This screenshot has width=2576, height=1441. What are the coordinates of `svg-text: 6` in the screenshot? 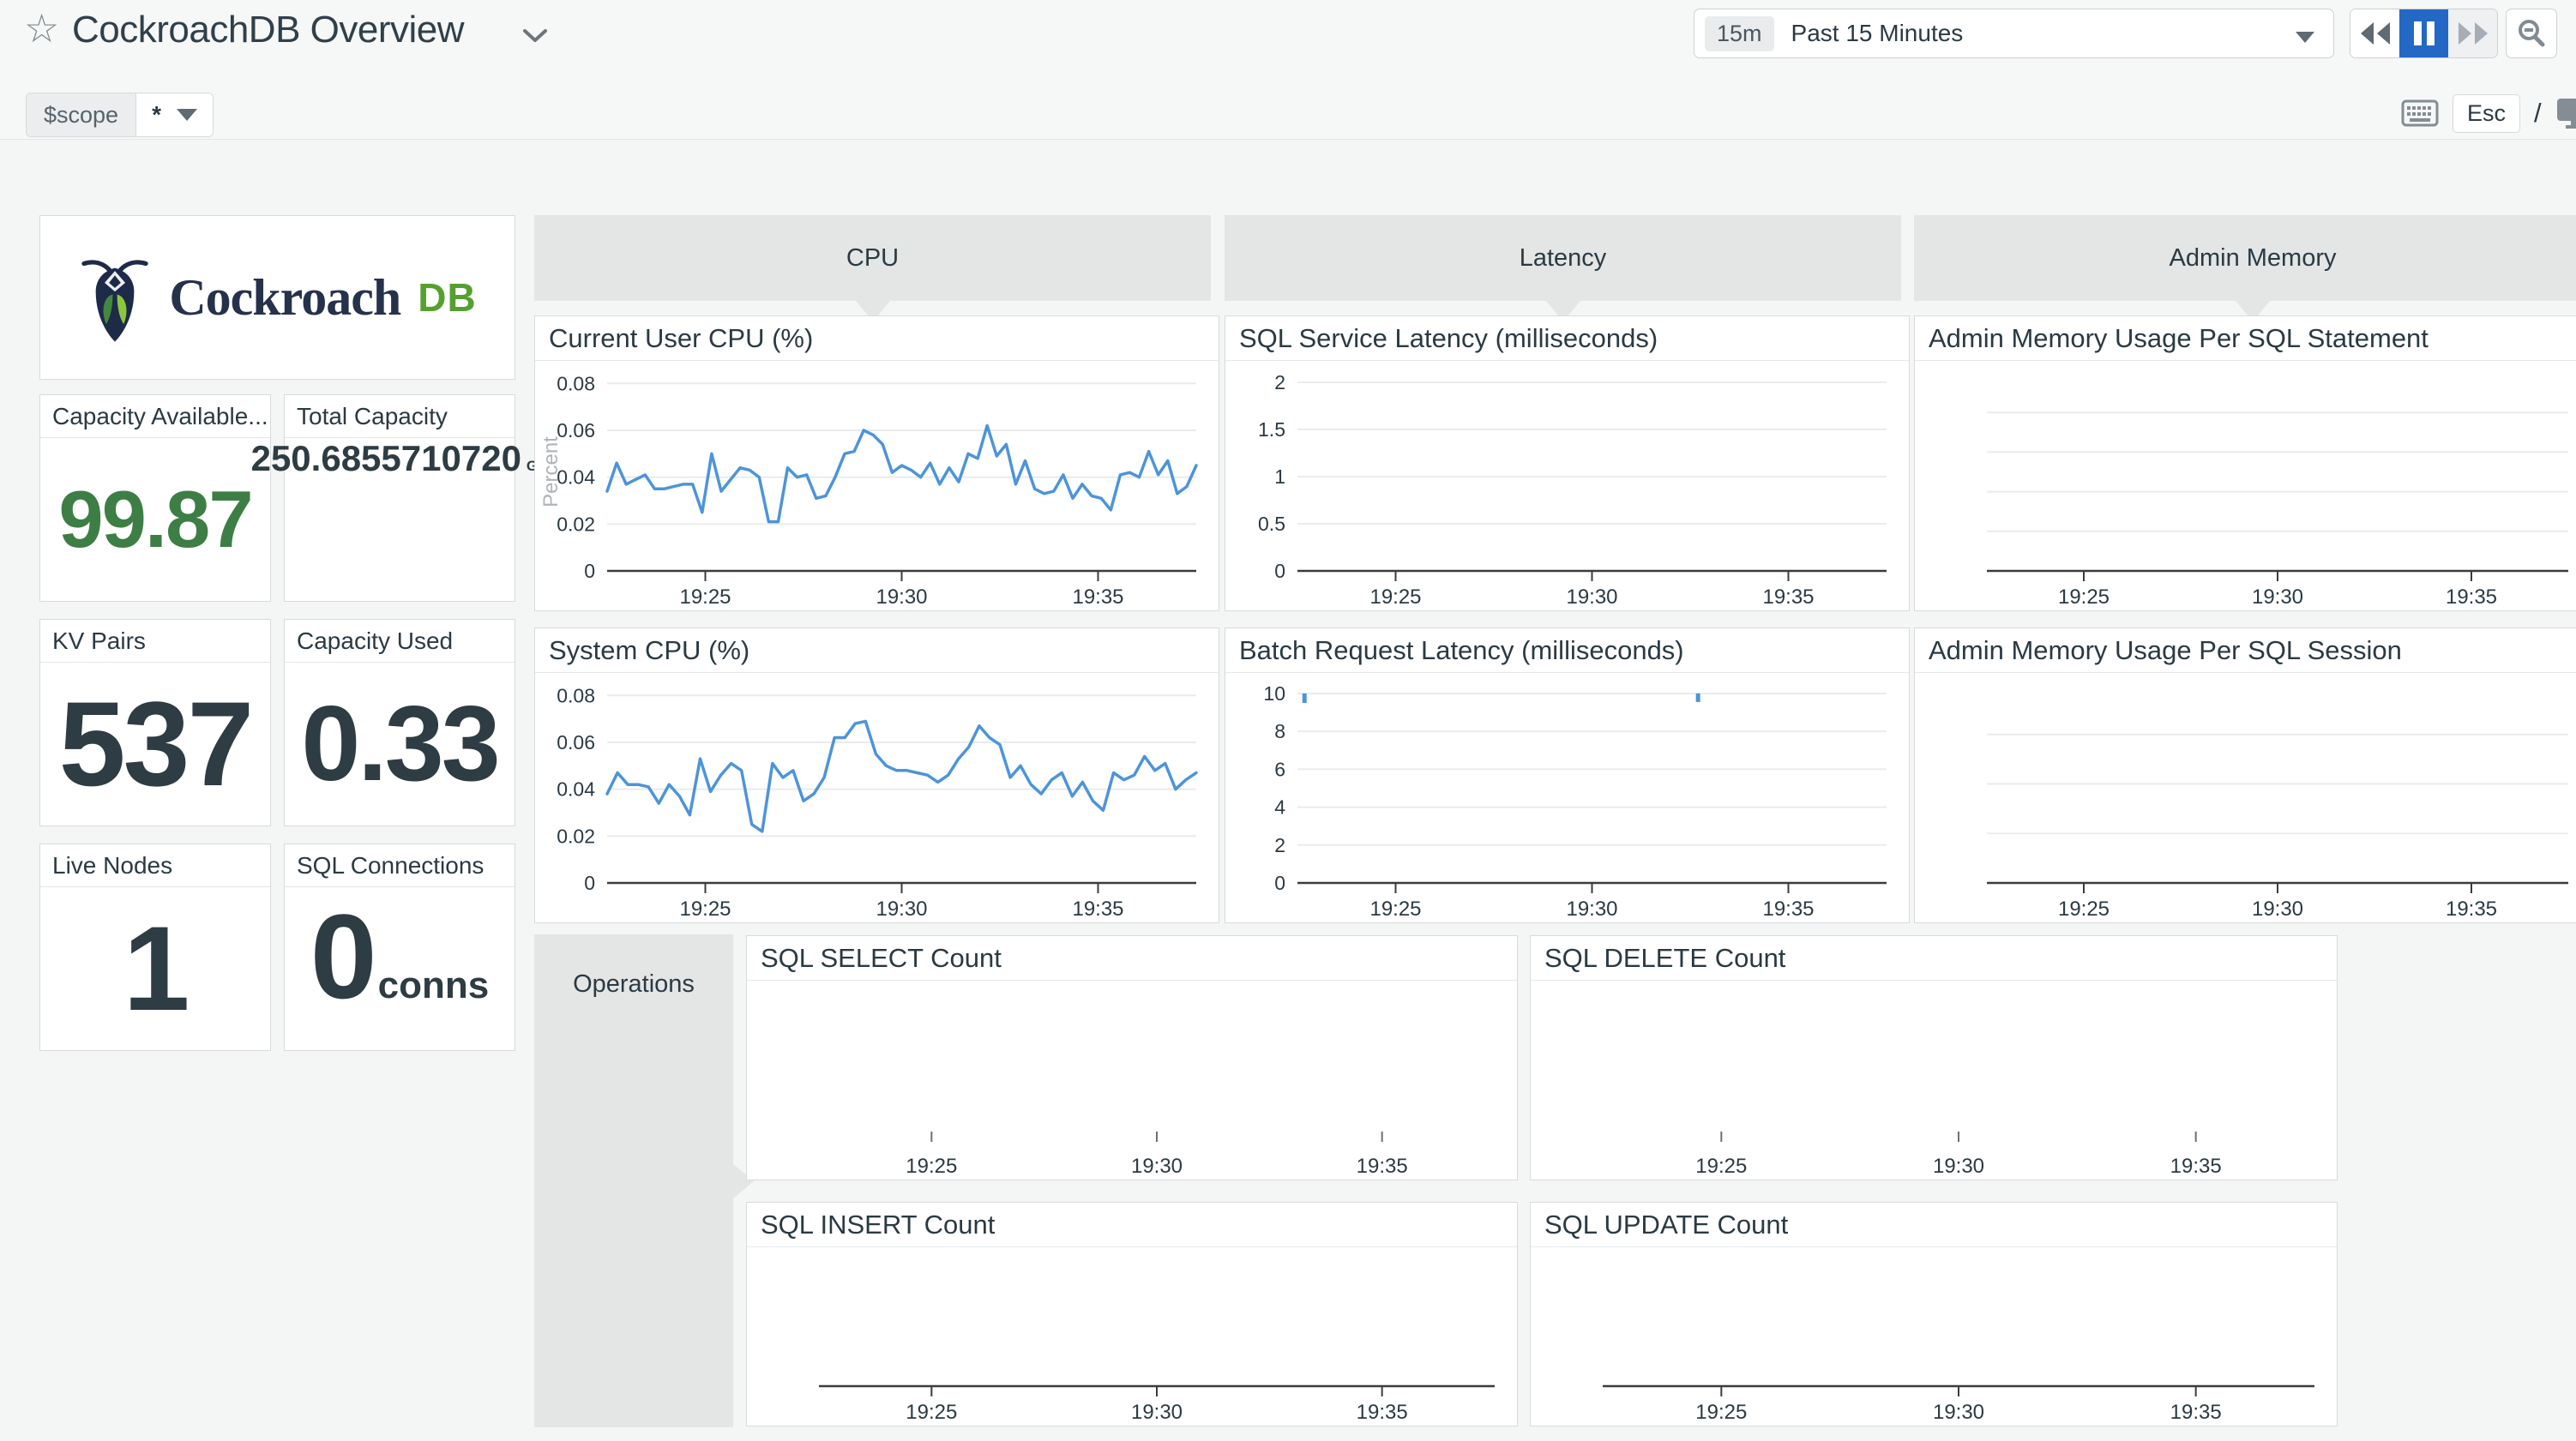 It's located at (1279, 769).